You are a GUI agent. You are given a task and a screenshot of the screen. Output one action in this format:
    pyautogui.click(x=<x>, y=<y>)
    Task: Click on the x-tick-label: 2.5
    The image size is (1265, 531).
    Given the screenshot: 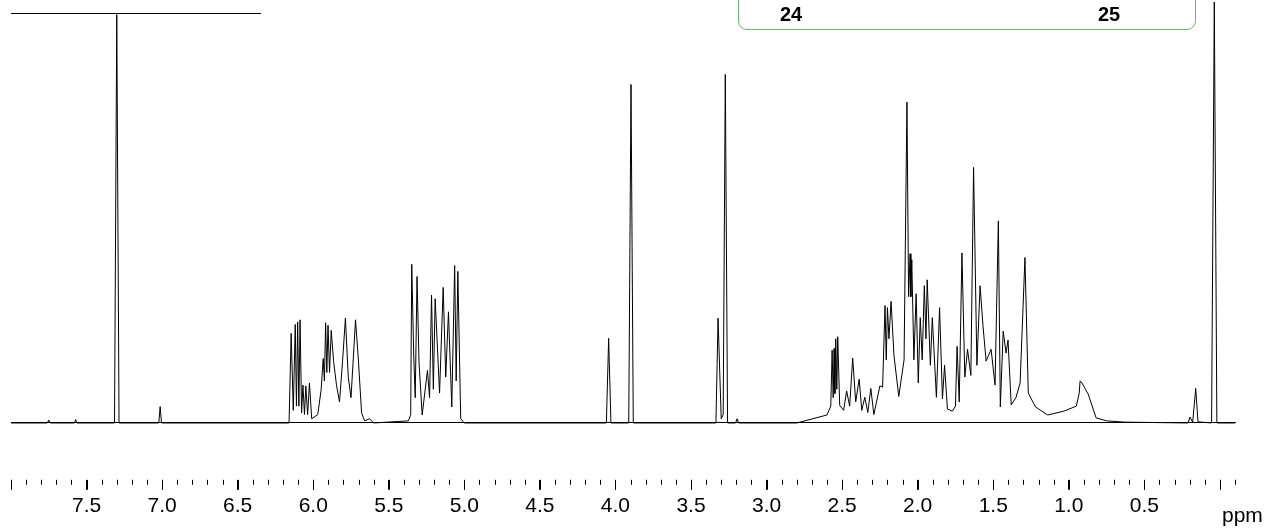 What is the action you would take?
    pyautogui.click(x=842, y=505)
    